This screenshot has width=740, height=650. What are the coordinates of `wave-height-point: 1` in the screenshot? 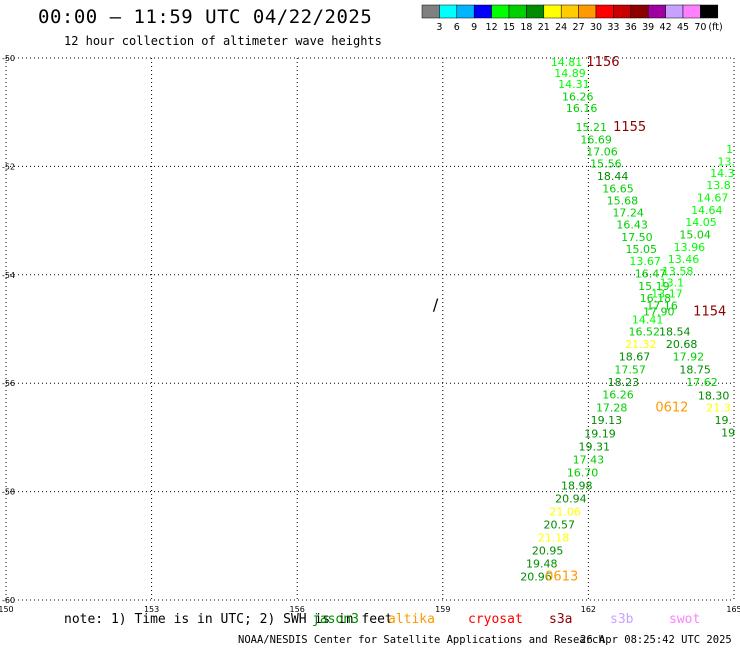 It's located at (729, 149).